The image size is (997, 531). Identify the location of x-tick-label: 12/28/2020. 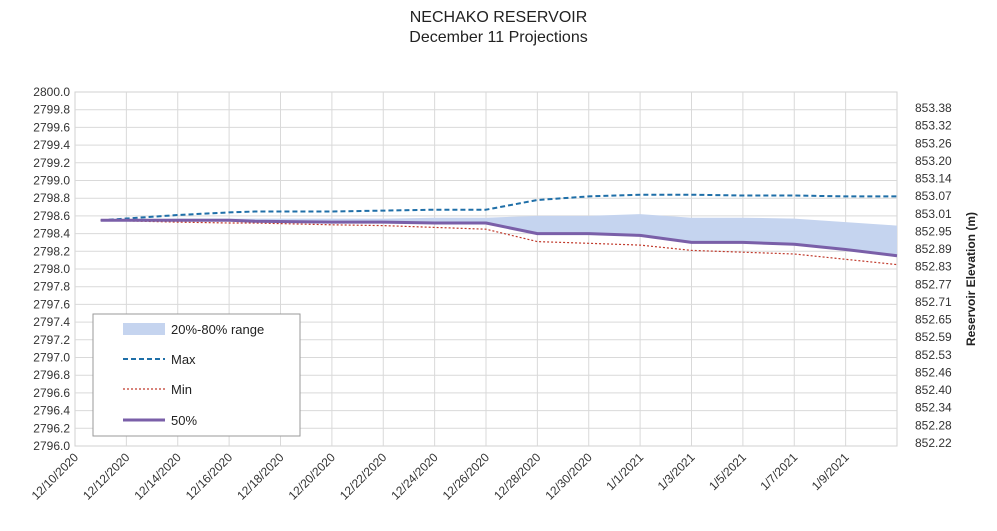
(517, 476).